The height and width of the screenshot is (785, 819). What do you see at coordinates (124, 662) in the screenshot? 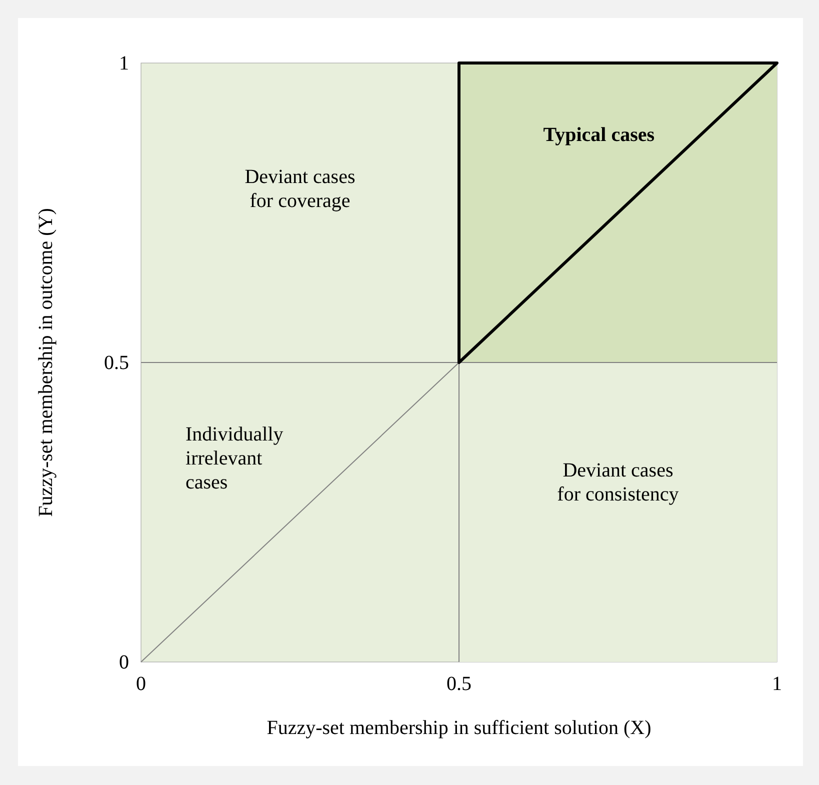
I see `y-tick-label: 0` at bounding box center [124, 662].